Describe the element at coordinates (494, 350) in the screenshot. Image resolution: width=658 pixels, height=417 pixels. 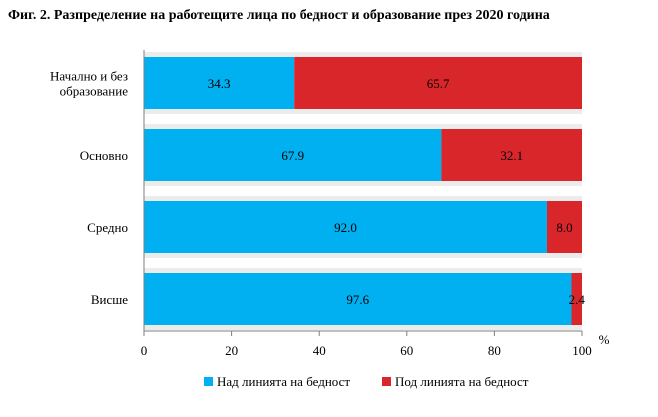
I see `x-tick-label: 80` at that location.